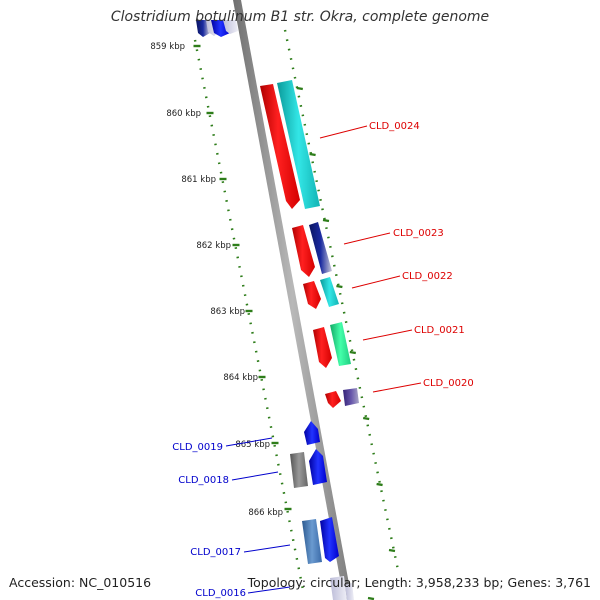  I want to click on inner-ruler-ticks, so click(242, 277).